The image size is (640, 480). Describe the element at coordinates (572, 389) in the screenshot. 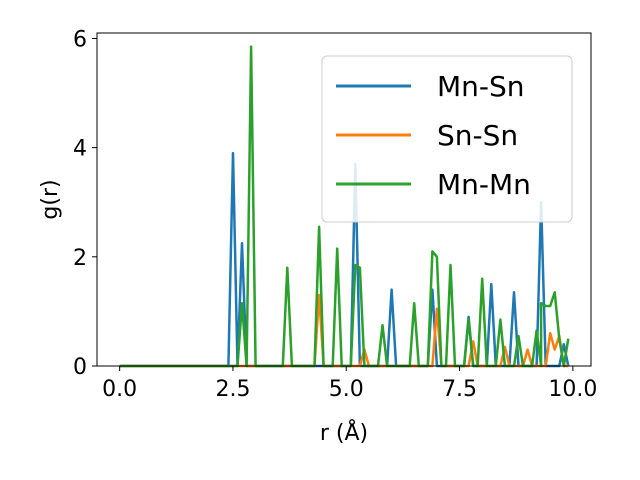

I see `x-tick-label: 10.0` at that location.